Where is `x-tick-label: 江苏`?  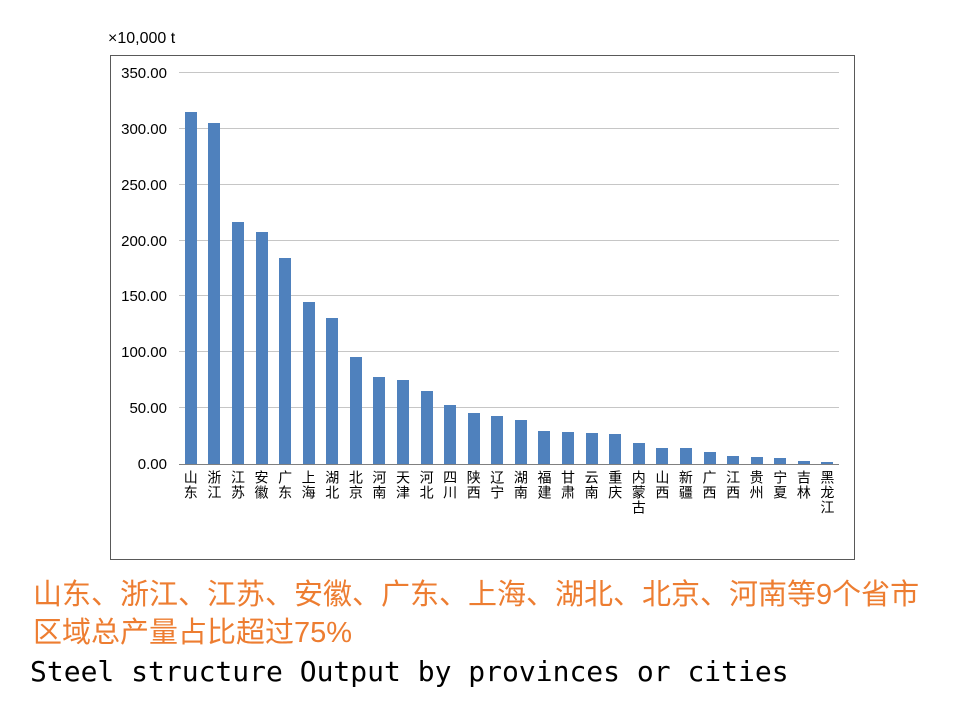
x-tick-label: 江苏 is located at coordinates (237, 485).